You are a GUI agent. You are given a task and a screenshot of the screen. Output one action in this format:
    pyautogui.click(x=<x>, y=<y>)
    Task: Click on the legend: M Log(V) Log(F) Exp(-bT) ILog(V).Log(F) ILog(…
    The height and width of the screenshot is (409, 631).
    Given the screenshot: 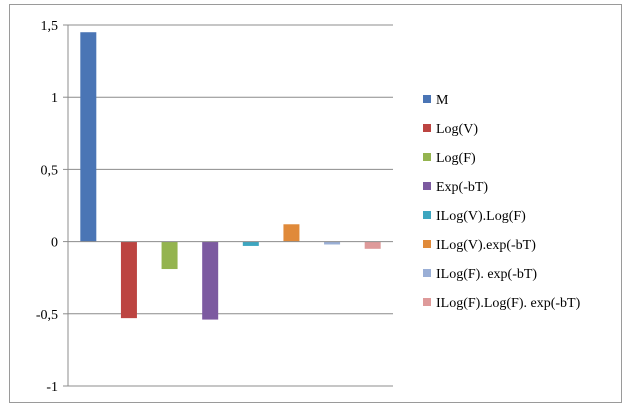 What is the action you would take?
    pyautogui.click(x=502, y=202)
    